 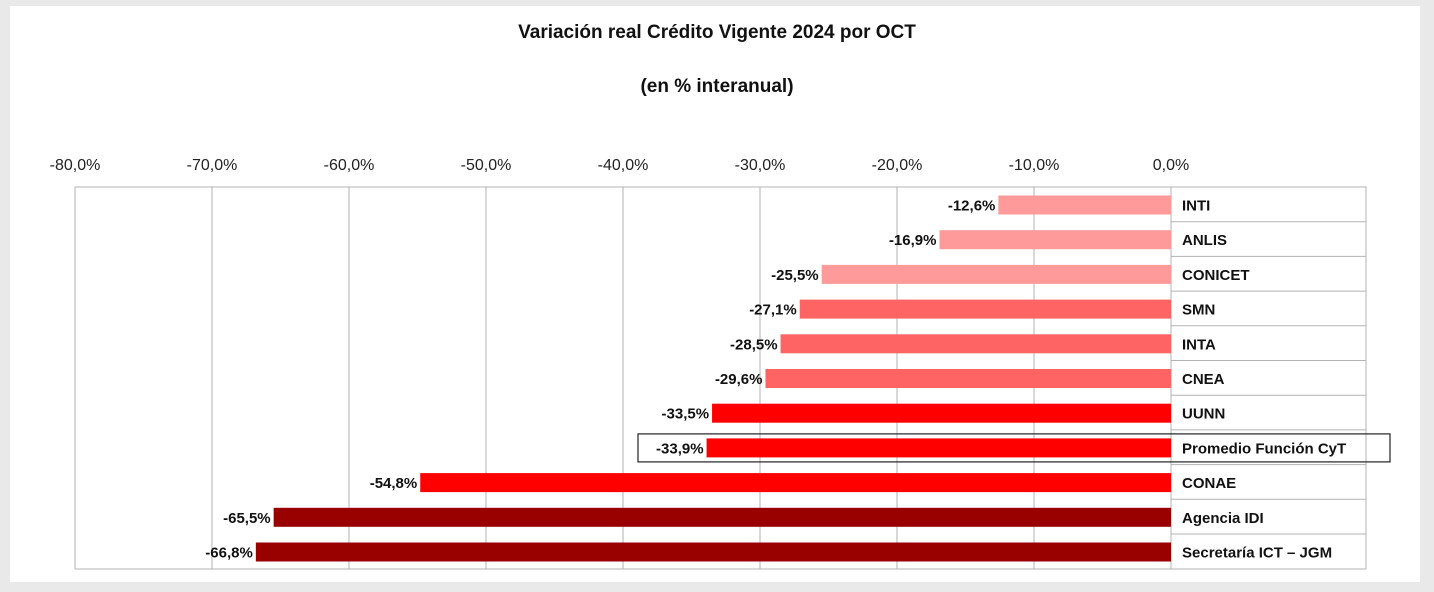 I want to click on category-label: ANLIS, so click(x=1204, y=240).